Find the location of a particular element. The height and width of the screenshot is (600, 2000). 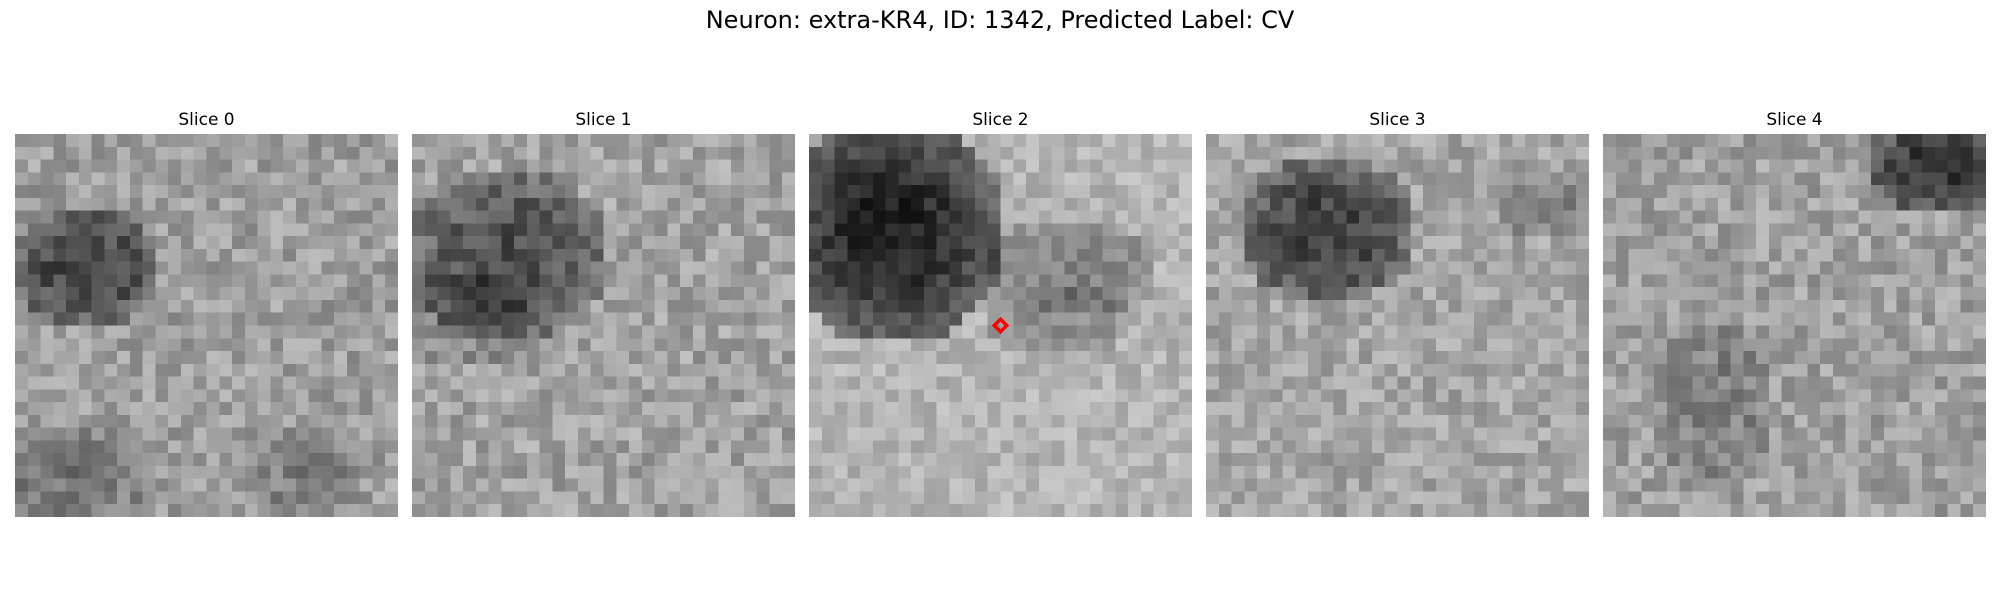

slice-title-0: Slice 0 is located at coordinates (206, 120).